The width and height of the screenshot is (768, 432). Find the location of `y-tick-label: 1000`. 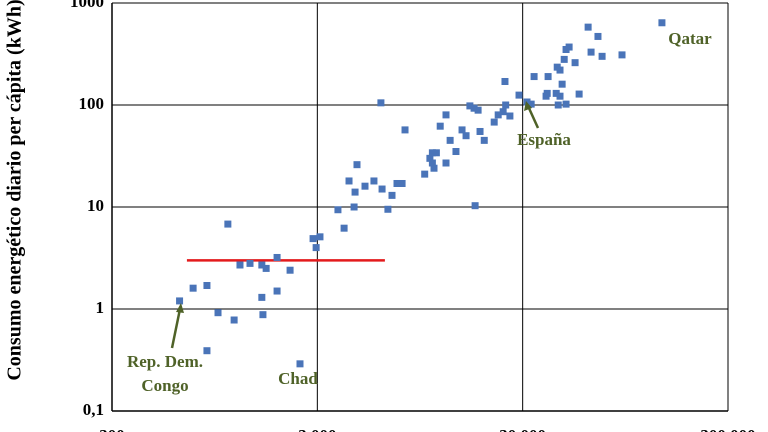

y-tick-label: 1000 is located at coordinates (87, 5).